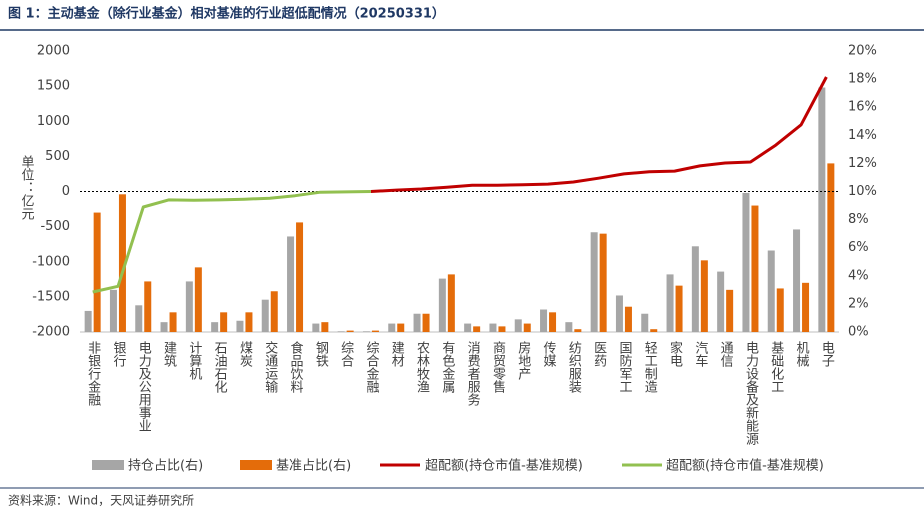  I want to click on x-tick-label: 综合, so click(346, 354).